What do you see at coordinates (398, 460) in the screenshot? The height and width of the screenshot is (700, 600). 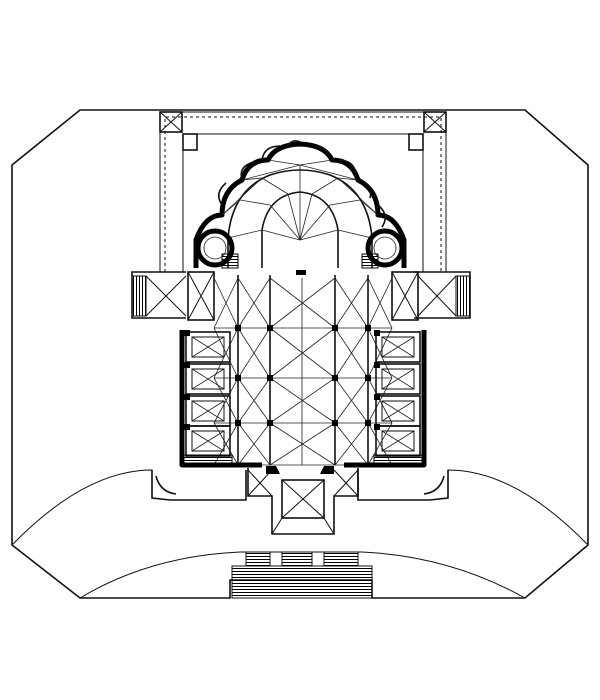 I see `south-hatched-base` at bounding box center [398, 460].